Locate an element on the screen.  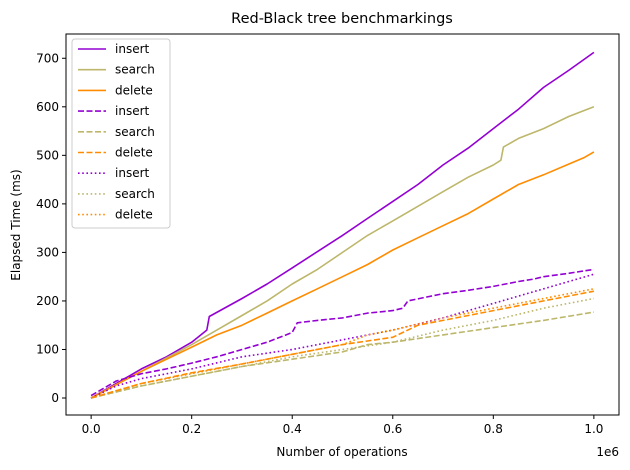
x-tick-label: 0.4 is located at coordinates (292, 429).